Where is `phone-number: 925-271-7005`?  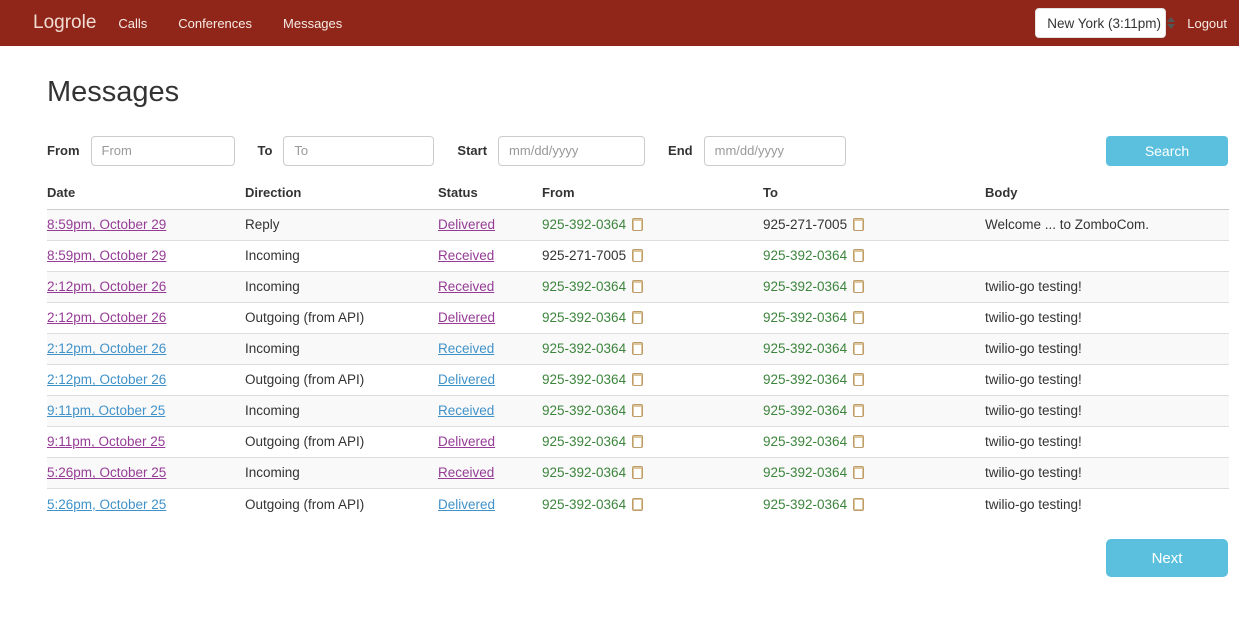 phone-number: 925-271-7005 is located at coordinates (805, 225).